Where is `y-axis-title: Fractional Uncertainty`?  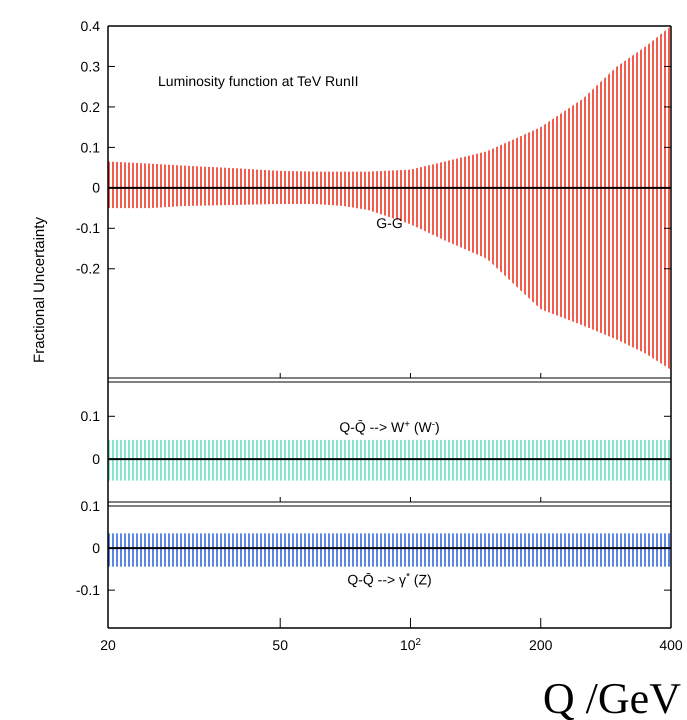 y-axis-title: Fractional Uncertainty is located at coordinates (39, 289).